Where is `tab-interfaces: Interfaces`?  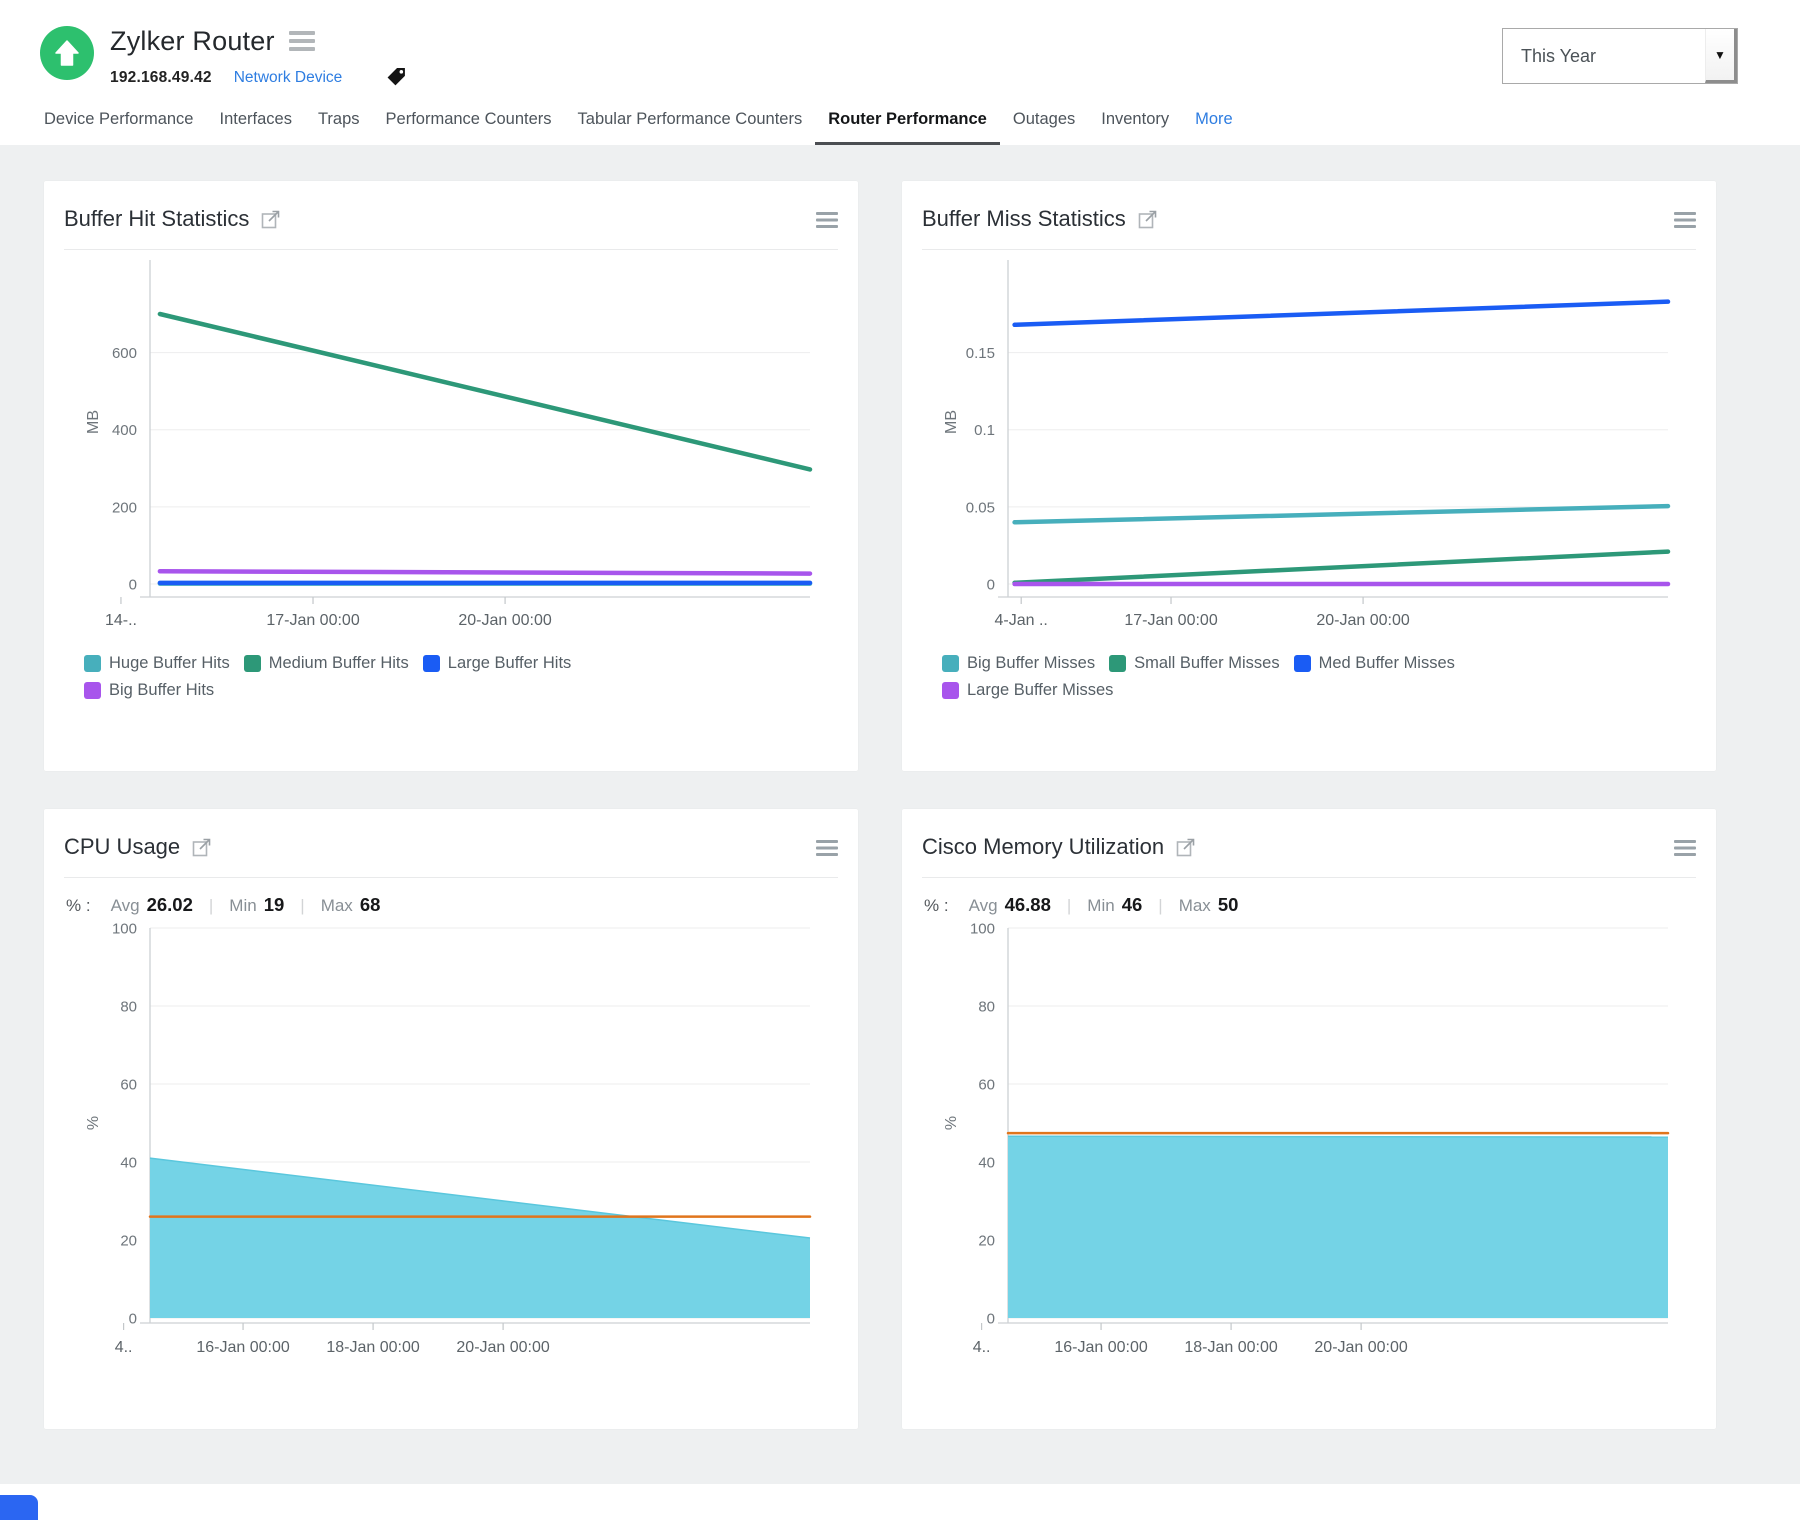
tab-interfaces: Interfaces is located at coordinates (255, 119).